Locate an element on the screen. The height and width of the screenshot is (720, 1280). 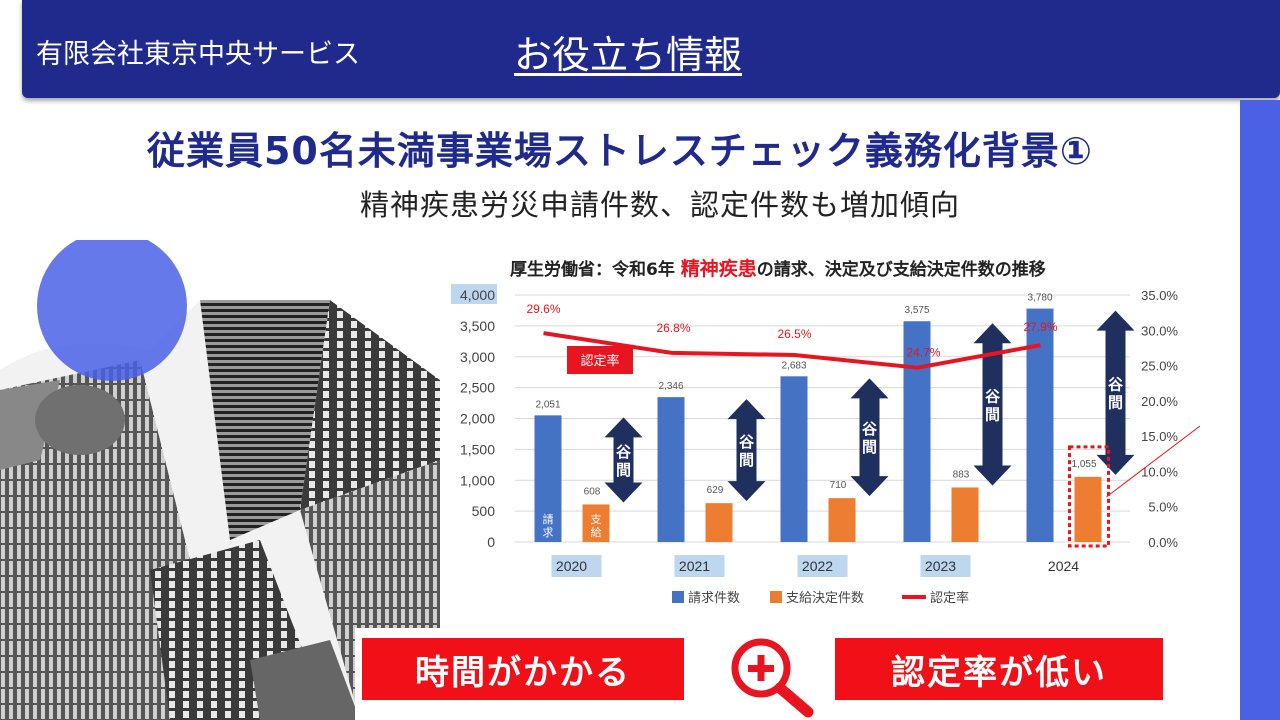
bar-label-claims: 2,346 is located at coordinates (670, 386).